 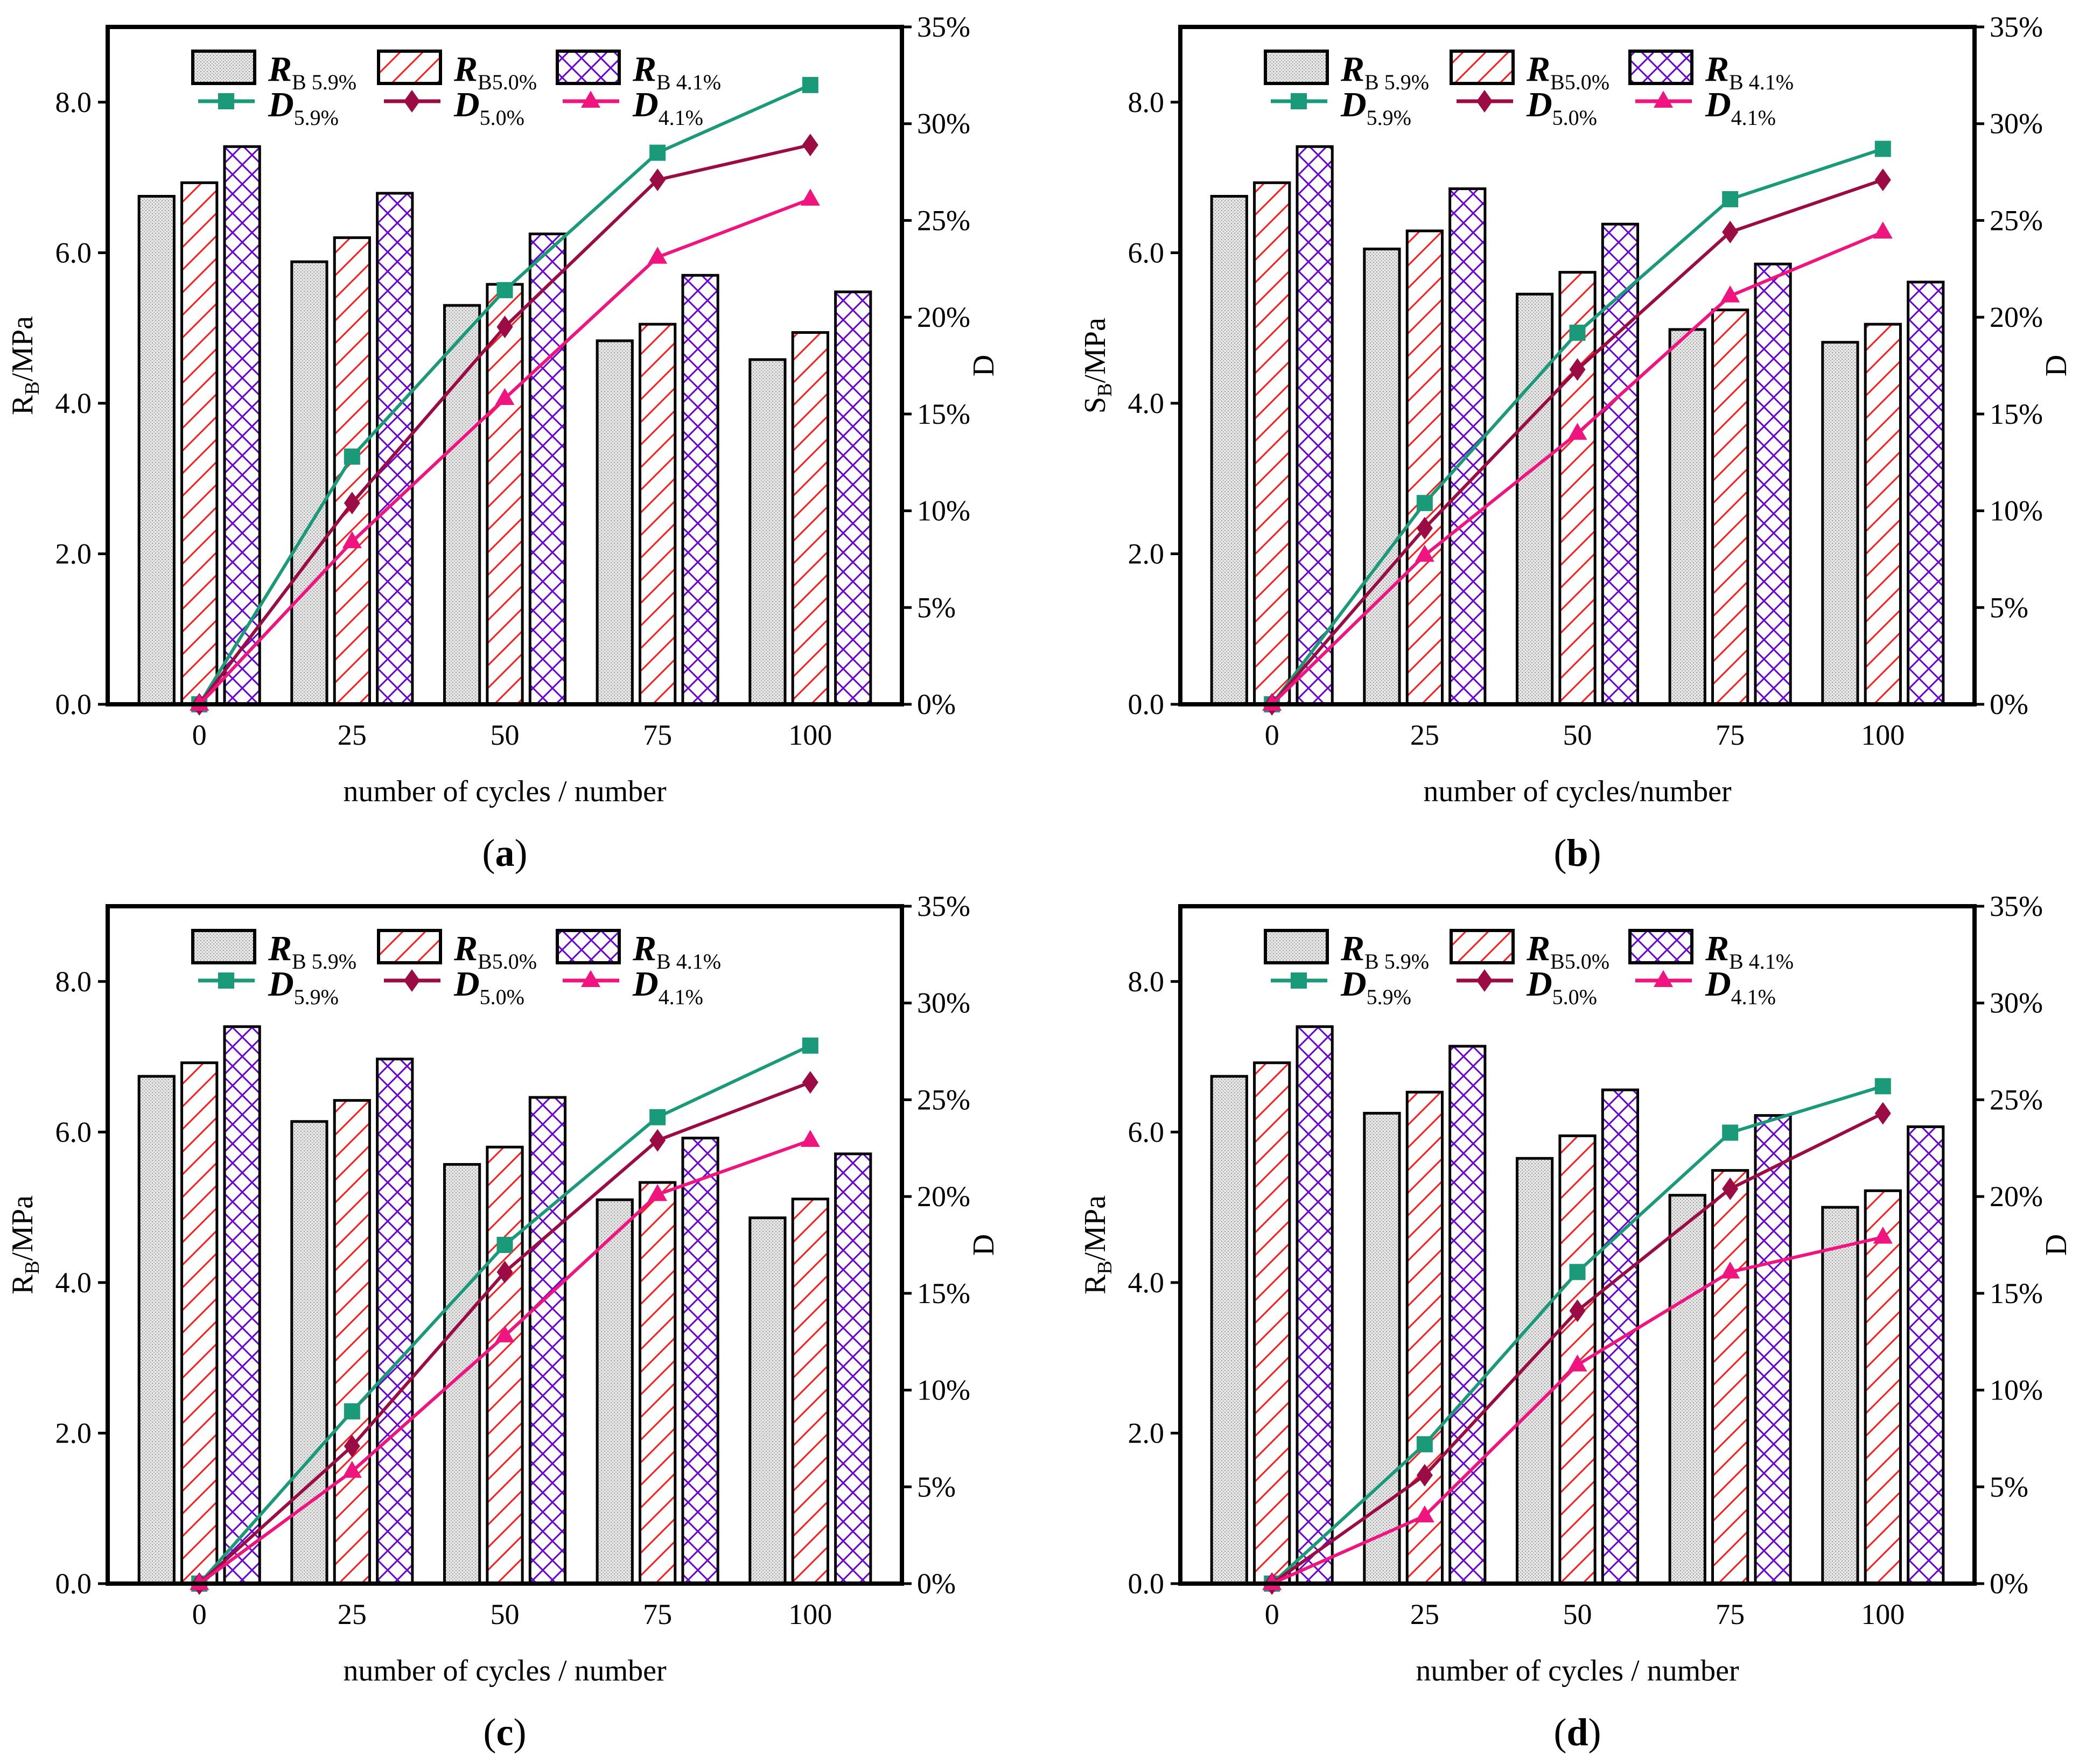 What do you see at coordinates (1761, 961) in the screenshot?
I see `legend-label-sub: B 4.1%` at bounding box center [1761, 961].